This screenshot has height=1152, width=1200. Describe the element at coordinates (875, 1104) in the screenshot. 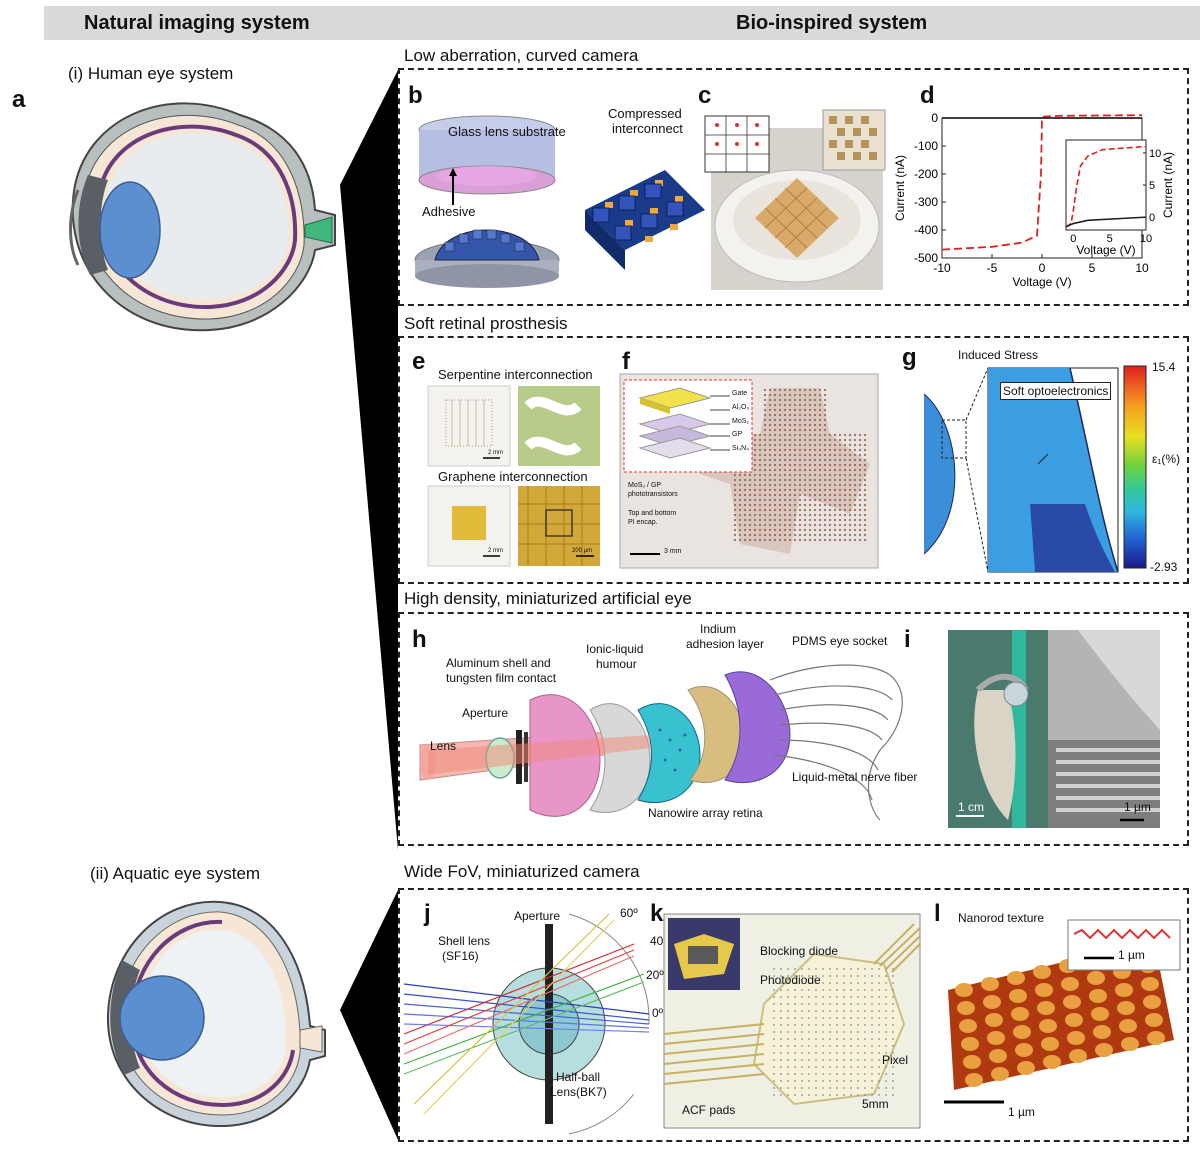

I see `k-scale-label: 5mm` at that location.